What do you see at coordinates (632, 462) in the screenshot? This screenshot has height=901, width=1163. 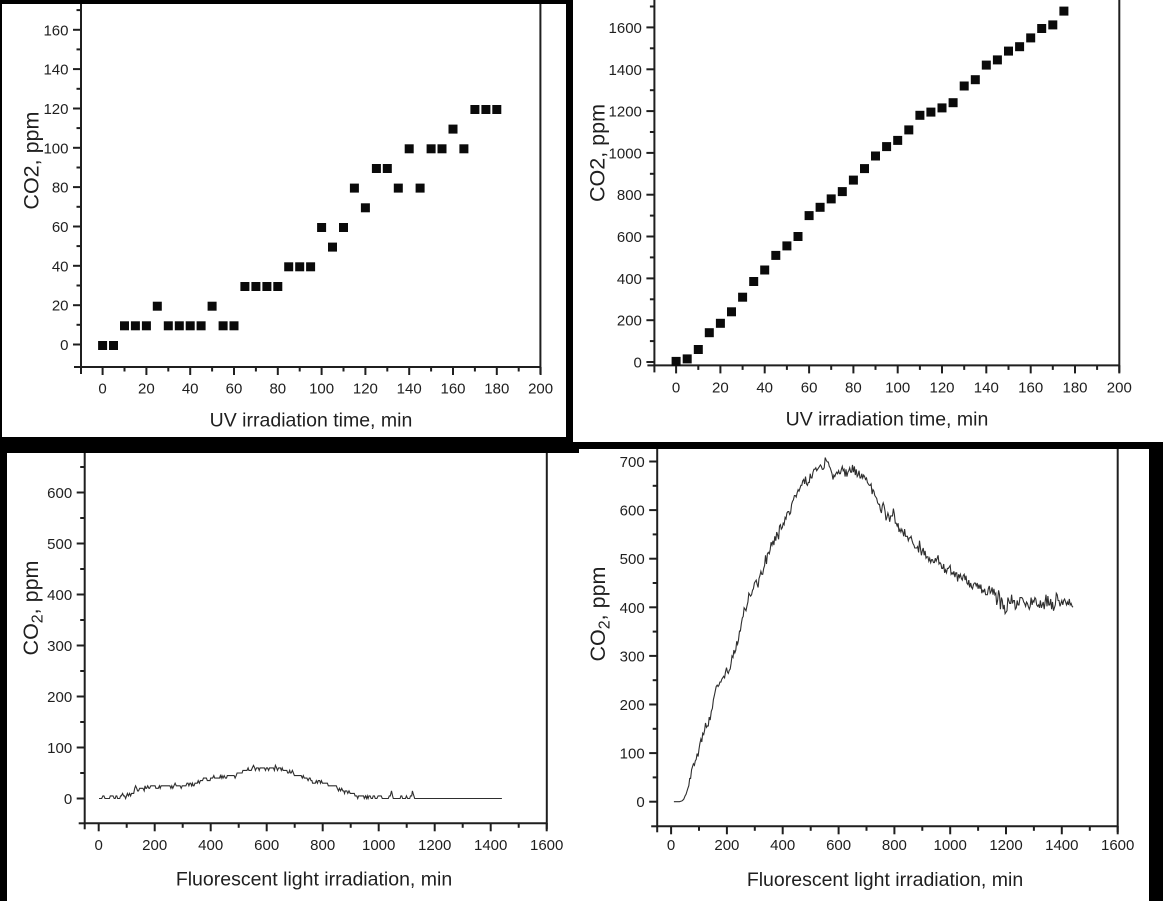 I see `svg-text: 700` at bounding box center [632, 462].